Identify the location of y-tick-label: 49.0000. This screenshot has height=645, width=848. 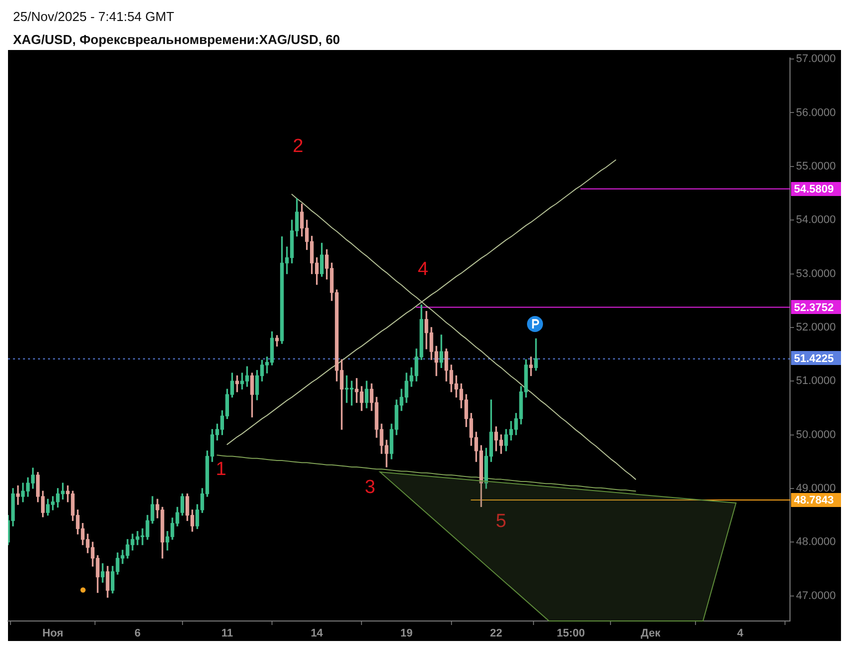
(816, 488).